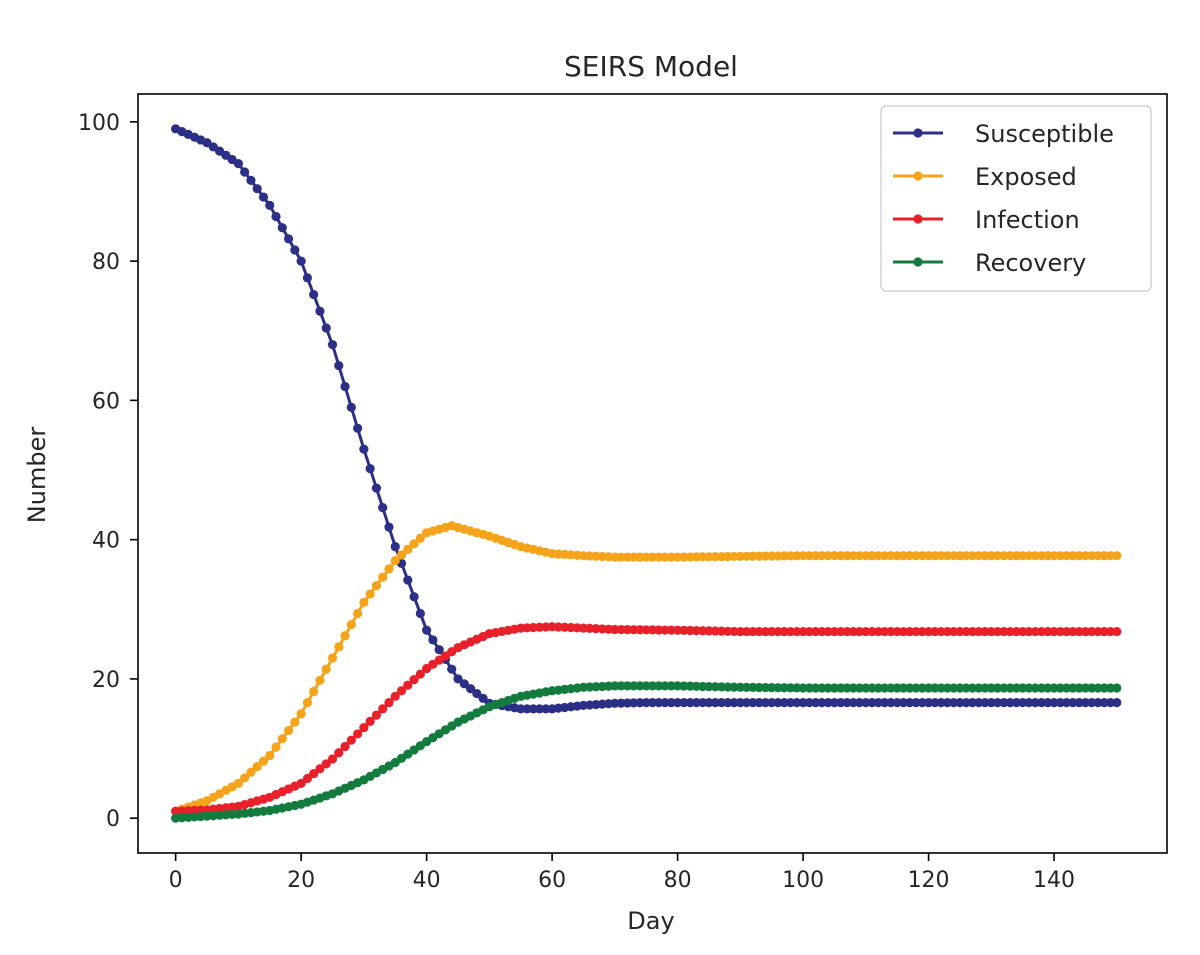 This screenshot has height=955, width=1200. Describe the element at coordinates (986, 220) in the screenshot. I see `legend-item-infection: Infection` at that location.